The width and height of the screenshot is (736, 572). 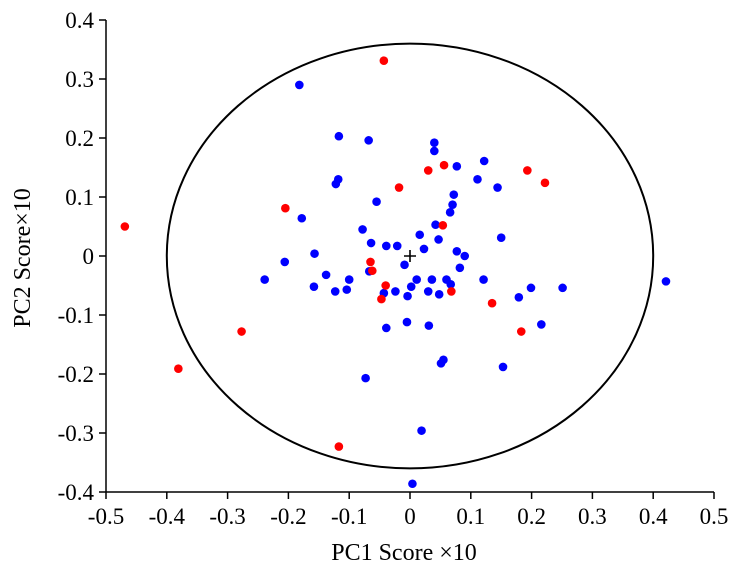 I want to click on x-tick-label: -0.2, so click(x=288, y=516).